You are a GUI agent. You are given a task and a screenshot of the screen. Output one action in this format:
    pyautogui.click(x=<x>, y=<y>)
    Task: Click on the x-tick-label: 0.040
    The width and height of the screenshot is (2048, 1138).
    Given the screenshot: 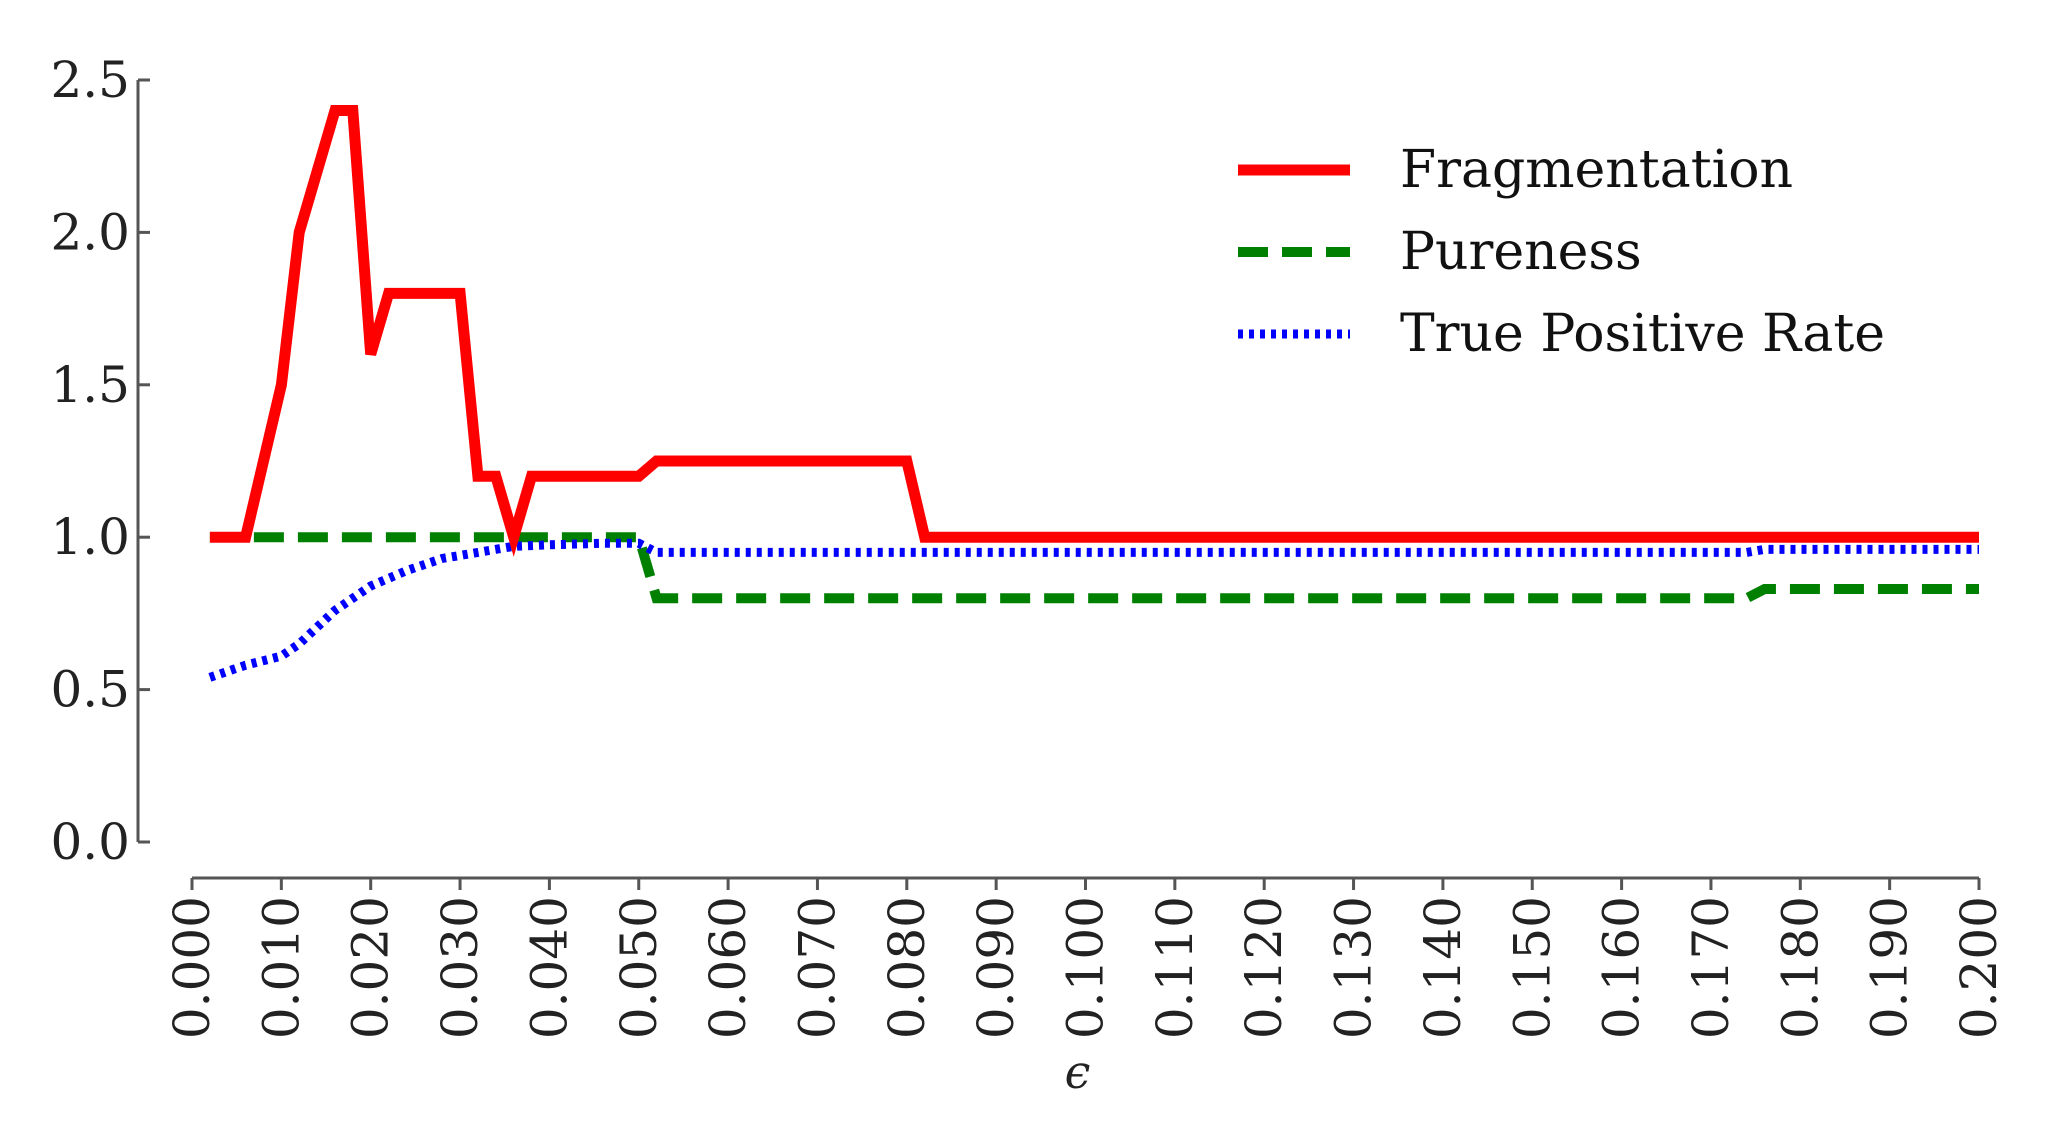 What is the action you would take?
    pyautogui.click(x=549, y=967)
    